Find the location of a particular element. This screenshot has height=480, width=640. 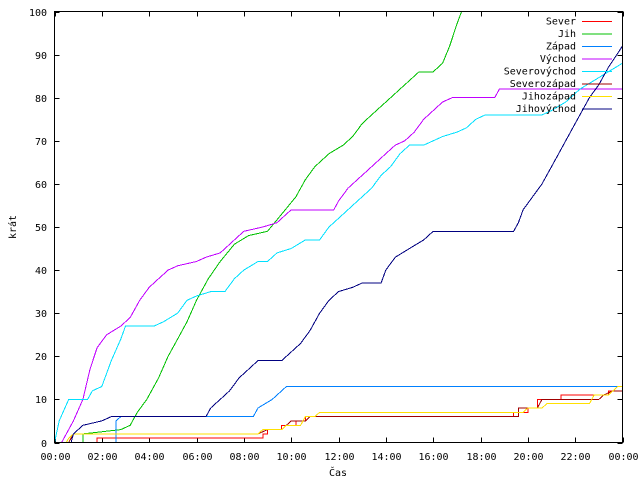

legend-label: Severovýchod is located at coordinates (540, 72).